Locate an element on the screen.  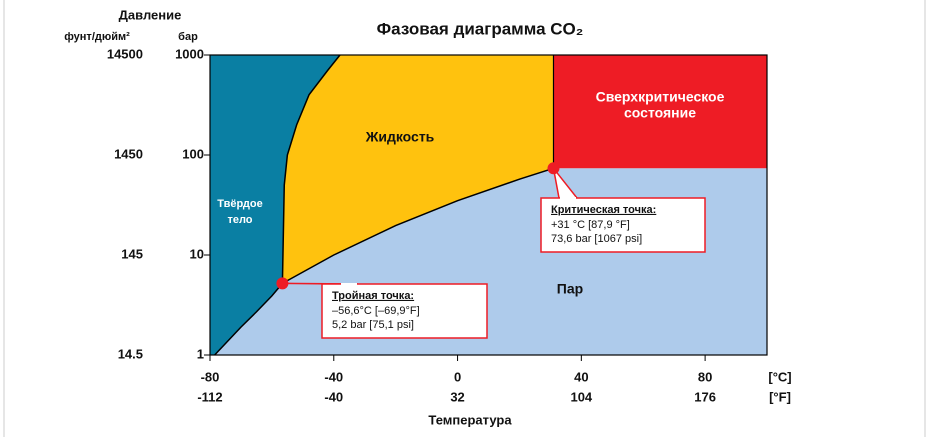
chart-title: Фазовая диаграмма CO₂ is located at coordinates (480, 28).